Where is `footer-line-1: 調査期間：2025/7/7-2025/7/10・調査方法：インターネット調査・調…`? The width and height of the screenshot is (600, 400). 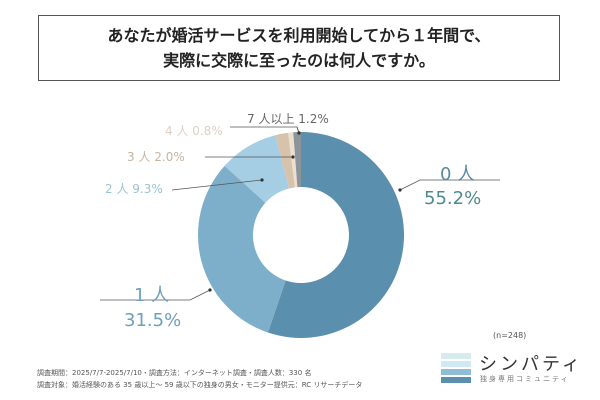 footer-line-1: 調査期間：2025/7/7-2025/7/10・調査方法：インターネット調査・調… is located at coordinates (174, 373).